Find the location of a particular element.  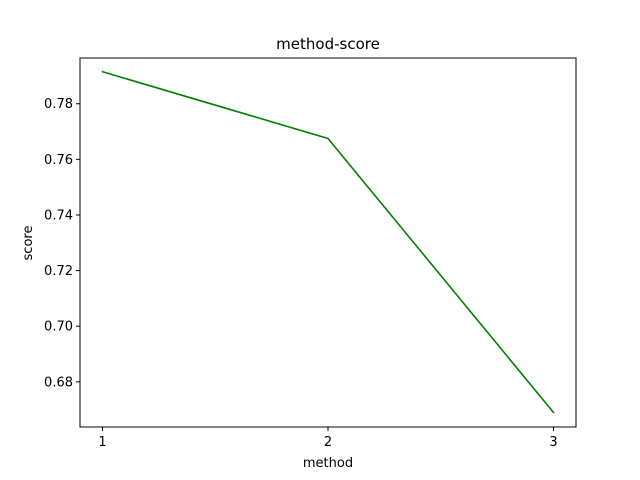

y-tick-label-3: 0.74 is located at coordinates (58, 215).